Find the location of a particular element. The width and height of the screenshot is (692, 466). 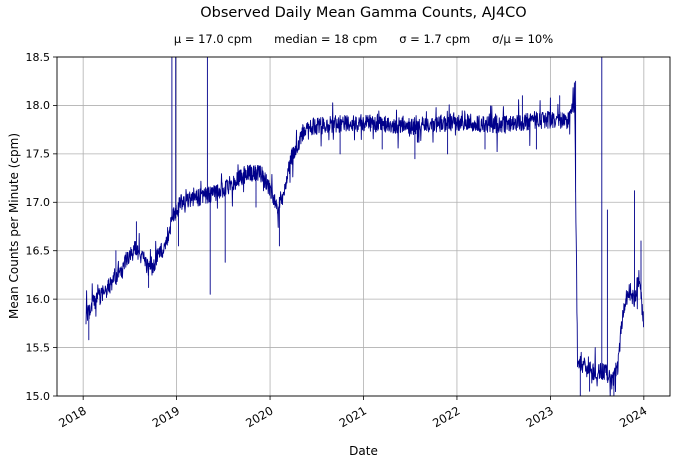

x-tick-label: 2022 is located at coordinates (446, 416).